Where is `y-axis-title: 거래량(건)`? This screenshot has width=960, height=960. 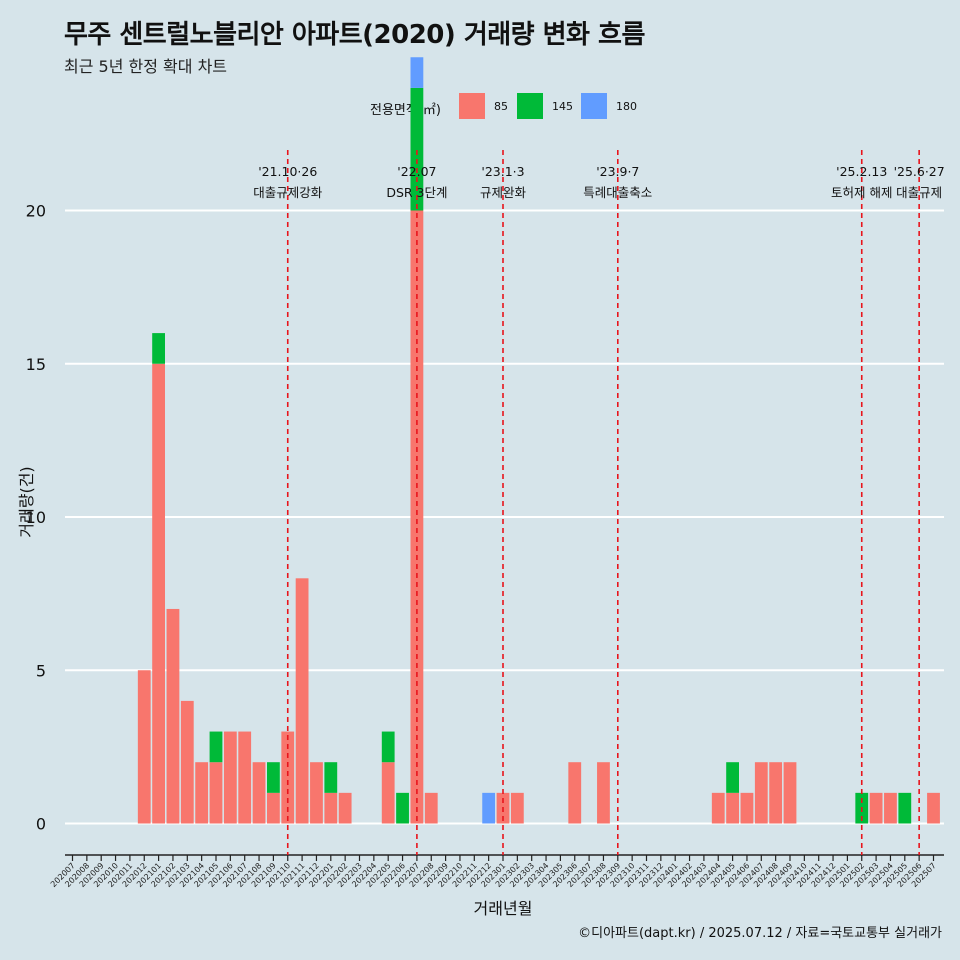
y-axis-title: 거래량(건) is located at coordinates (26, 501).